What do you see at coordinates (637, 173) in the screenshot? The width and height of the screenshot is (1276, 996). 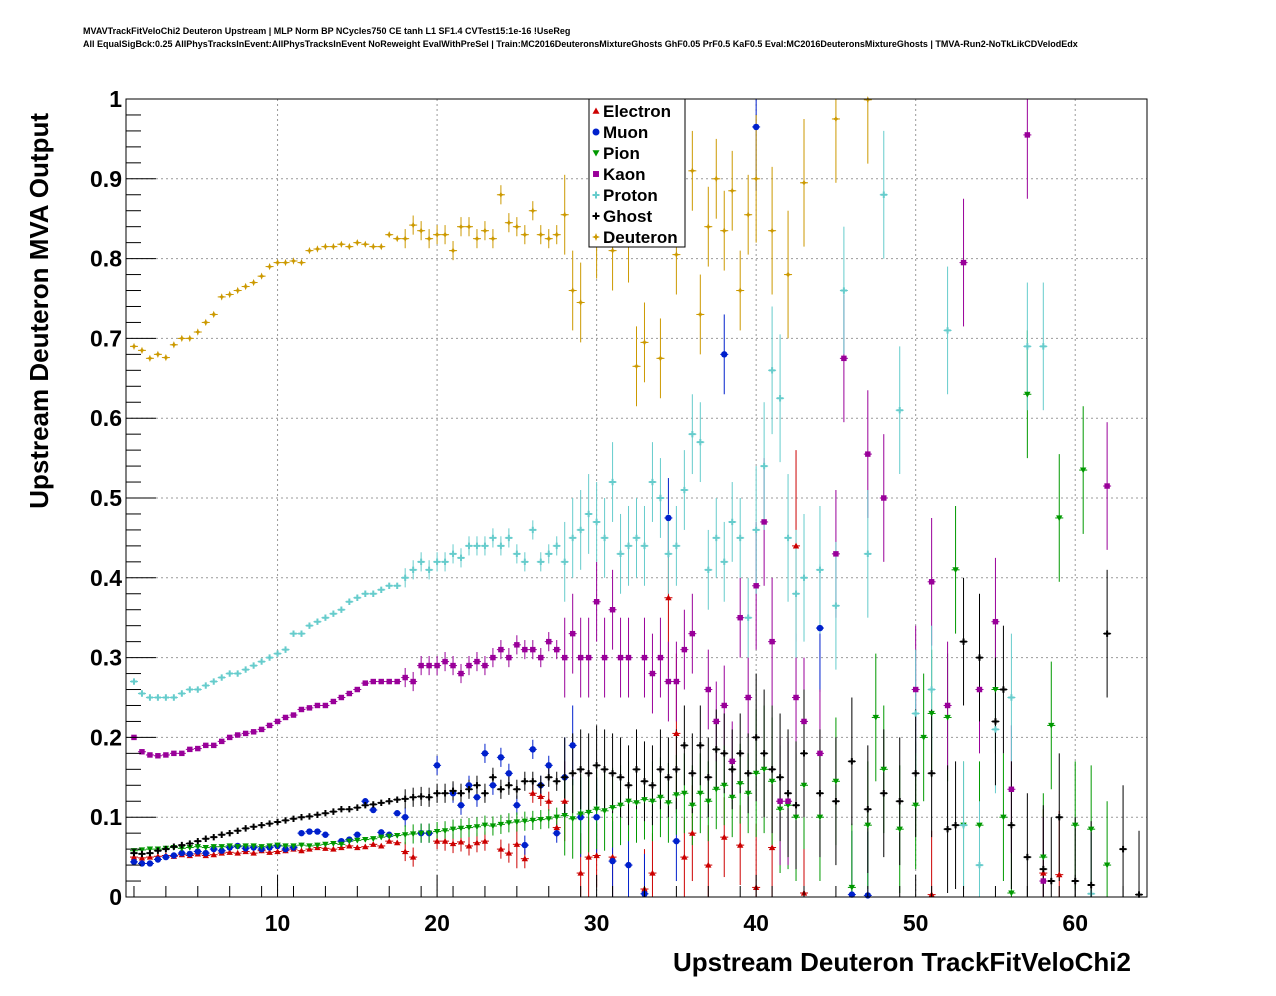 I see `legend: Electron Muon Pion Kaon Proton Ghost Deuteron` at bounding box center [637, 173].